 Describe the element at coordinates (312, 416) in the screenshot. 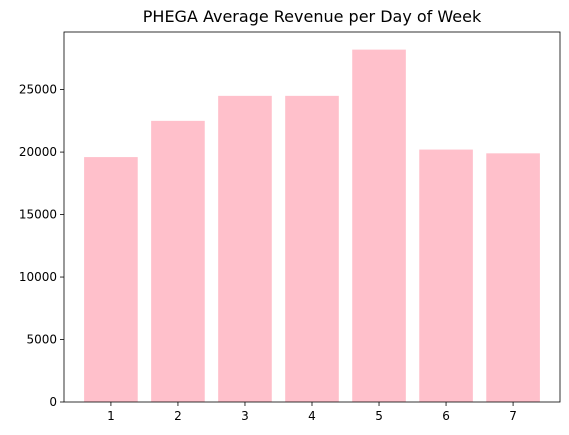

I see `x-tick-label-4: 4` at that location.